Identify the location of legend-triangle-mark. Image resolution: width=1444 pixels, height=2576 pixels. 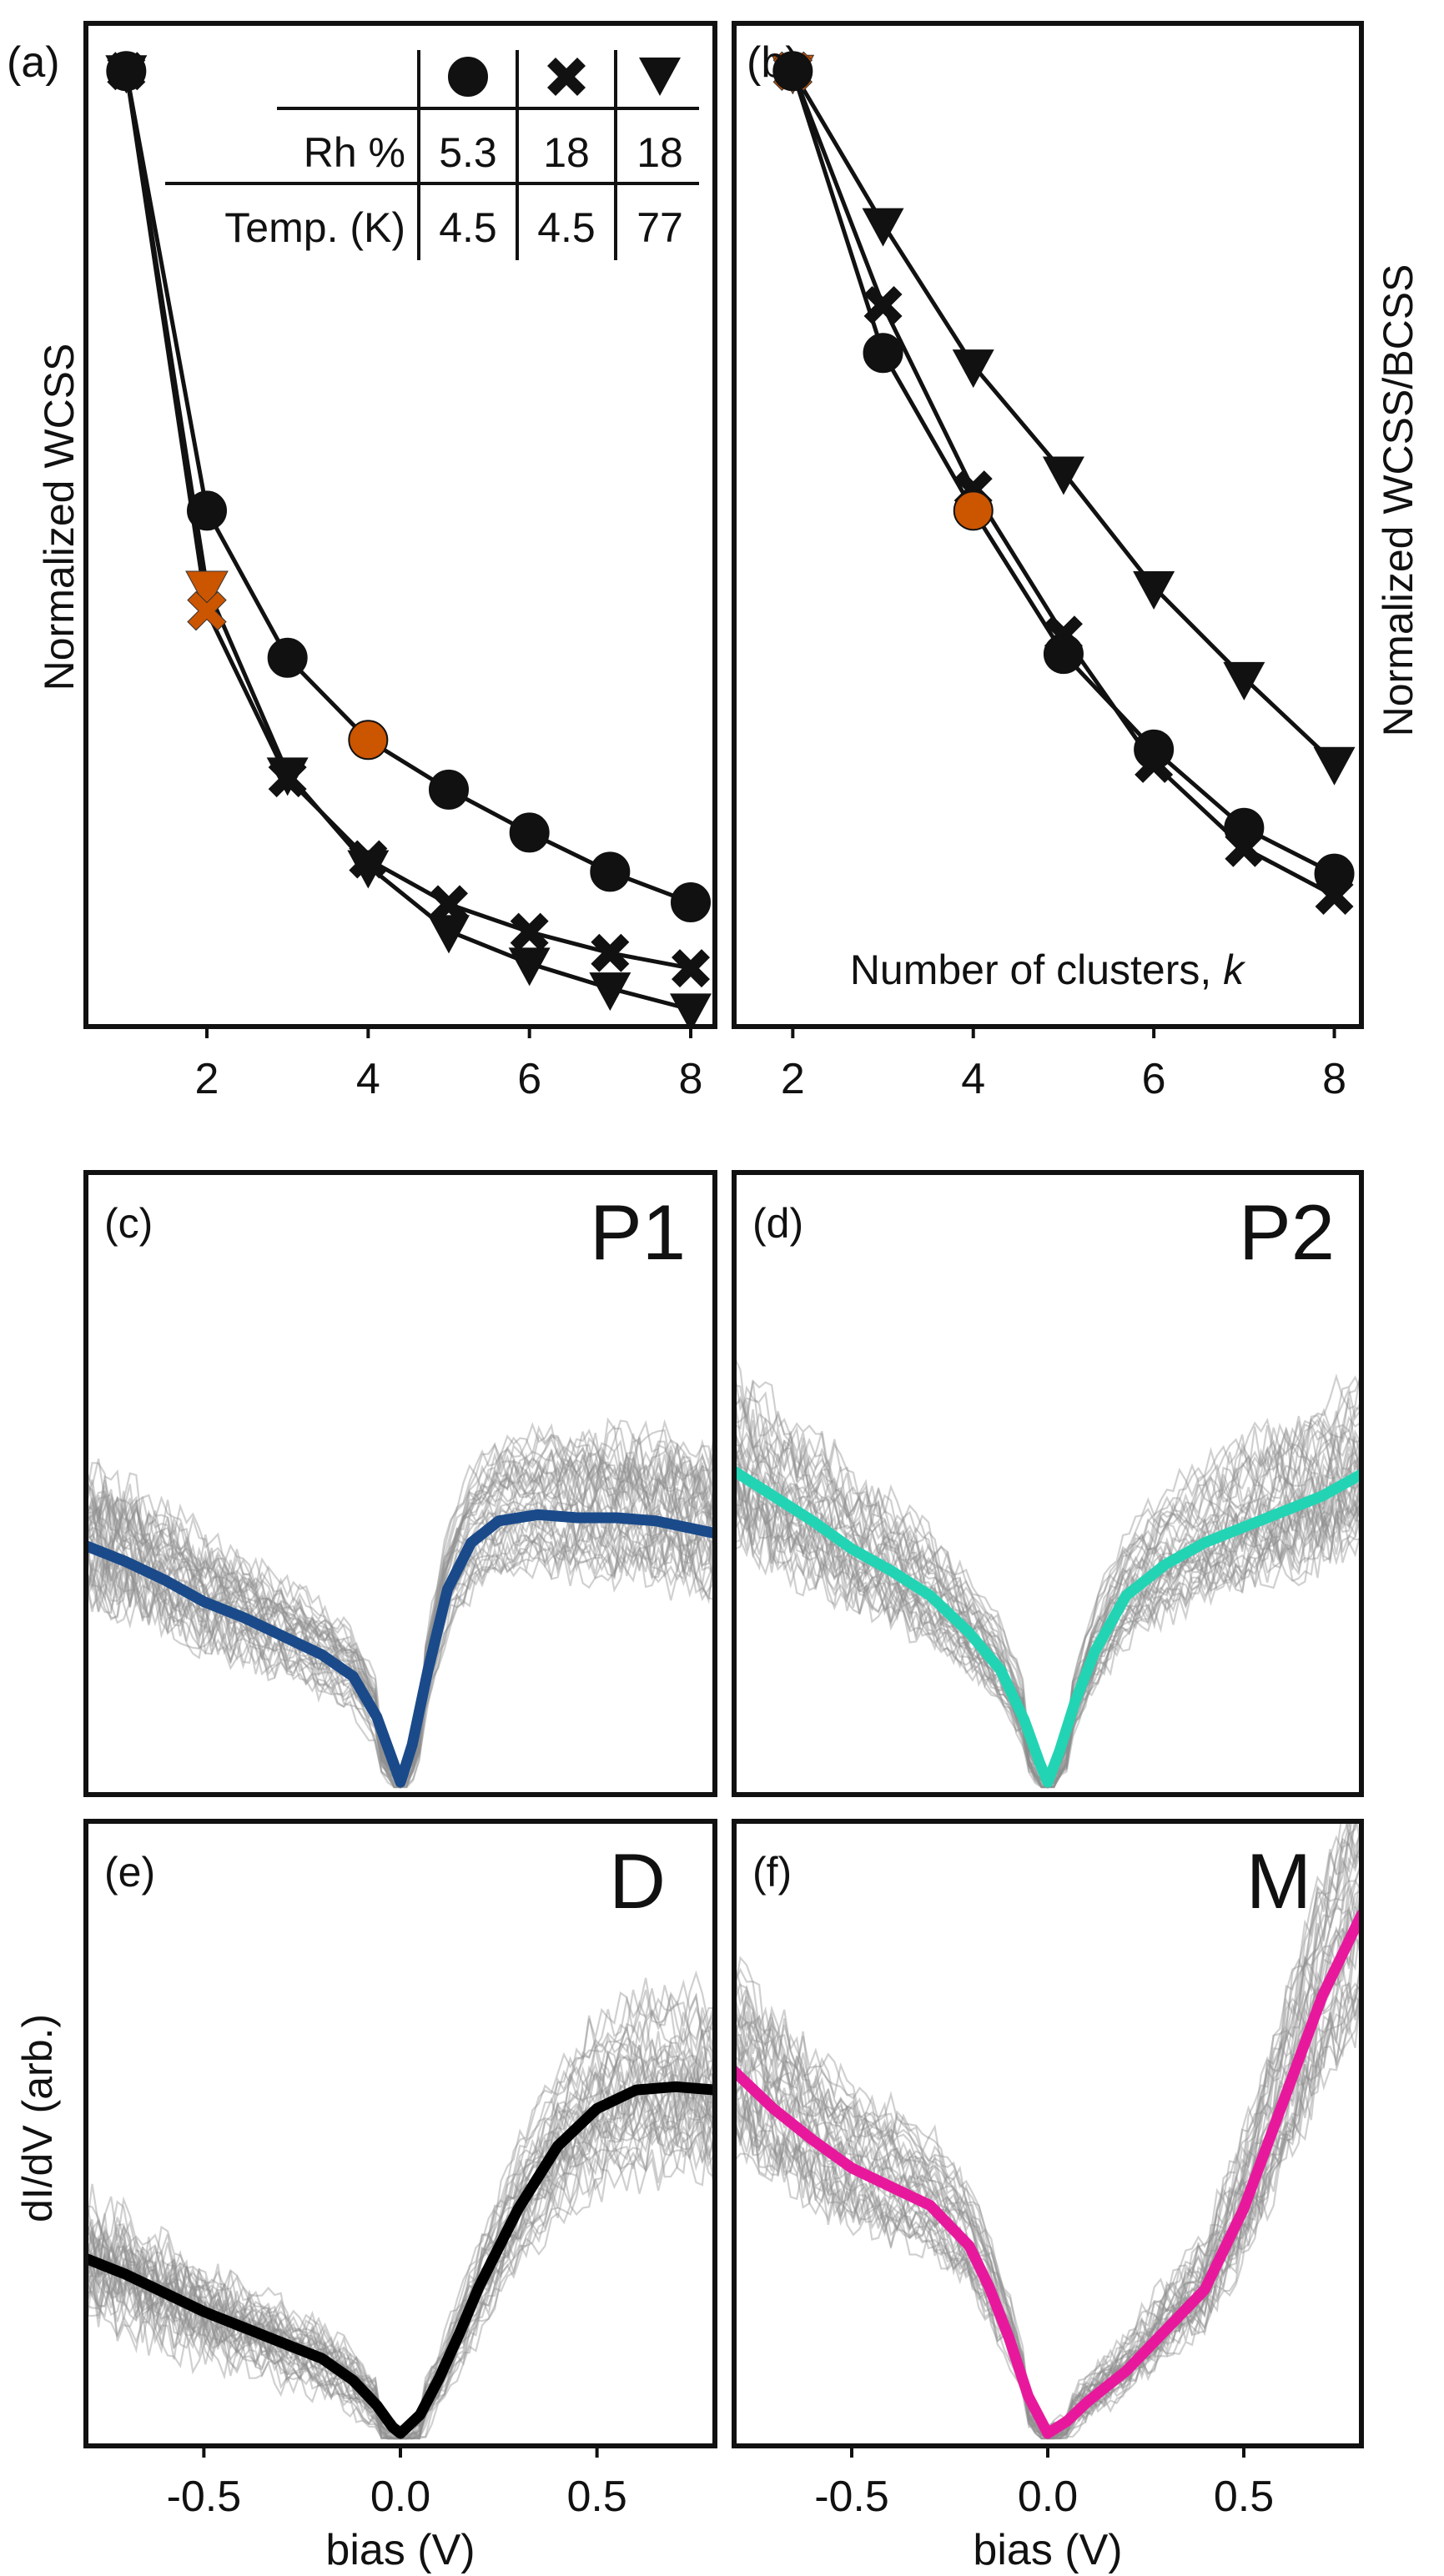
(660, 77).